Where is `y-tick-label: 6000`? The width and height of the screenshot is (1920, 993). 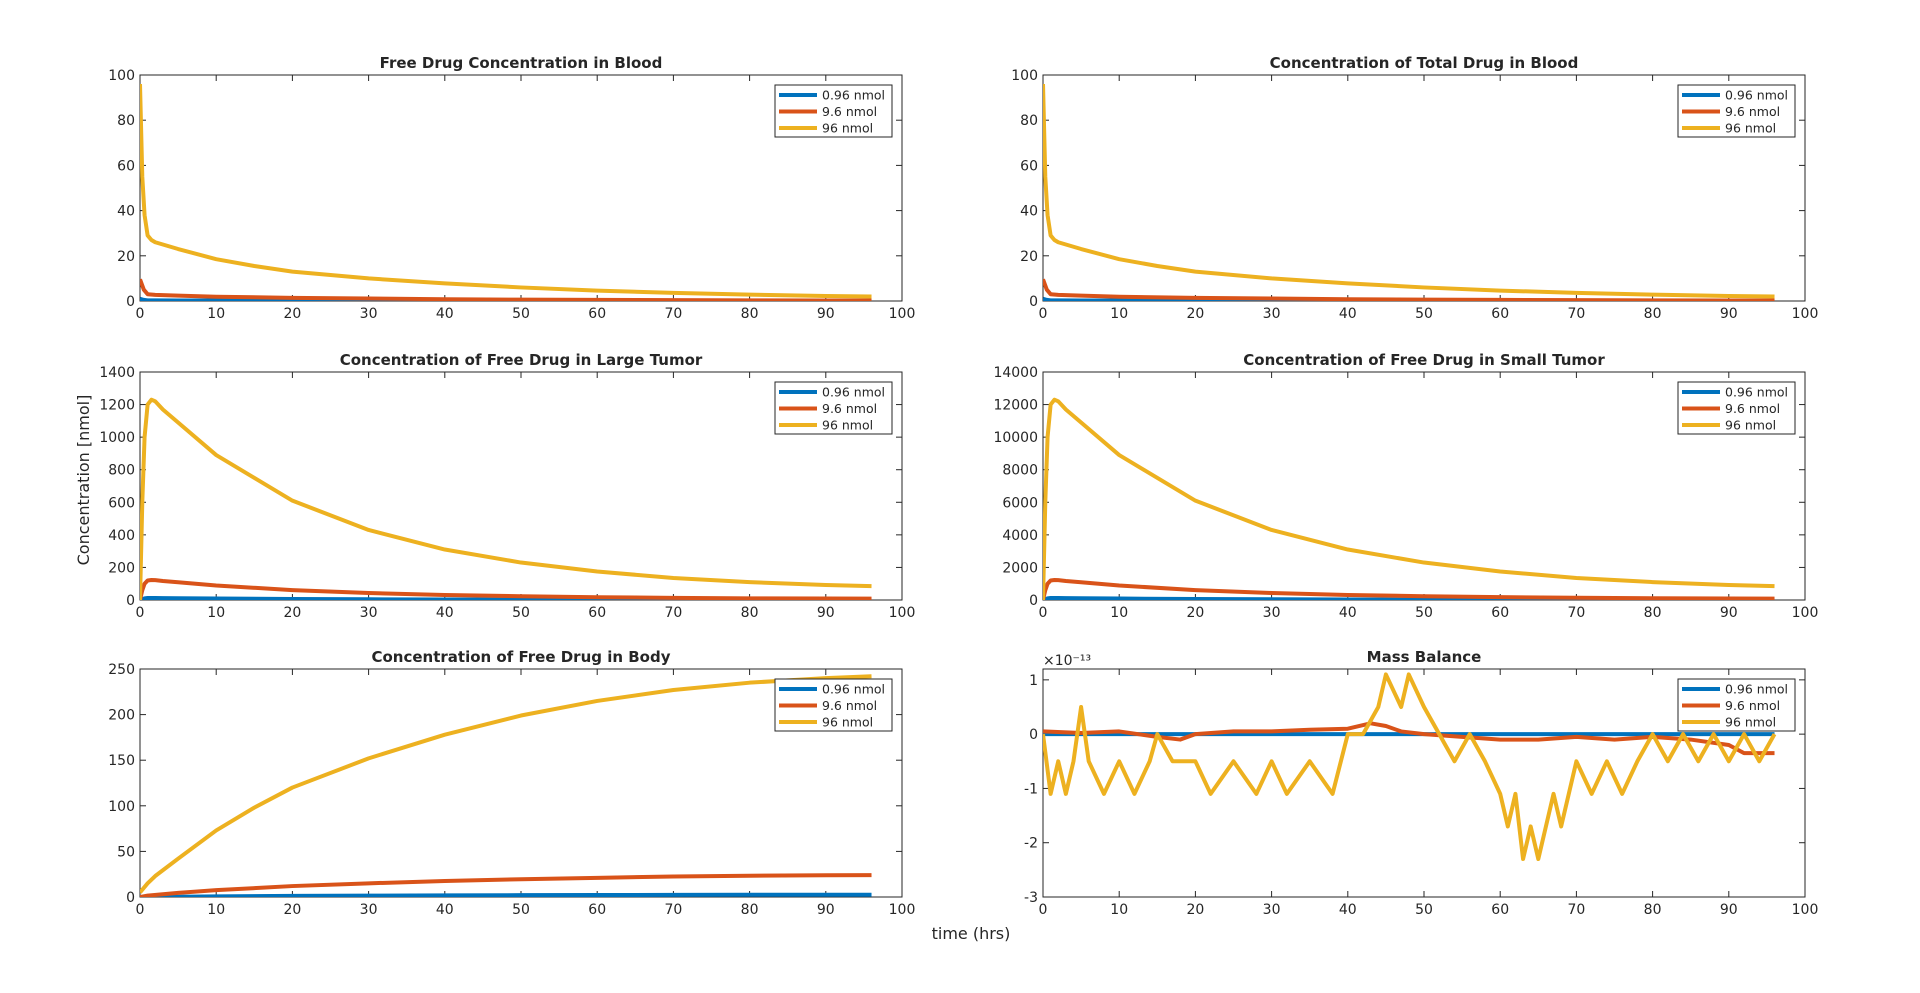 y-tick-label: 6000 is located at coordinates (1020, 503).